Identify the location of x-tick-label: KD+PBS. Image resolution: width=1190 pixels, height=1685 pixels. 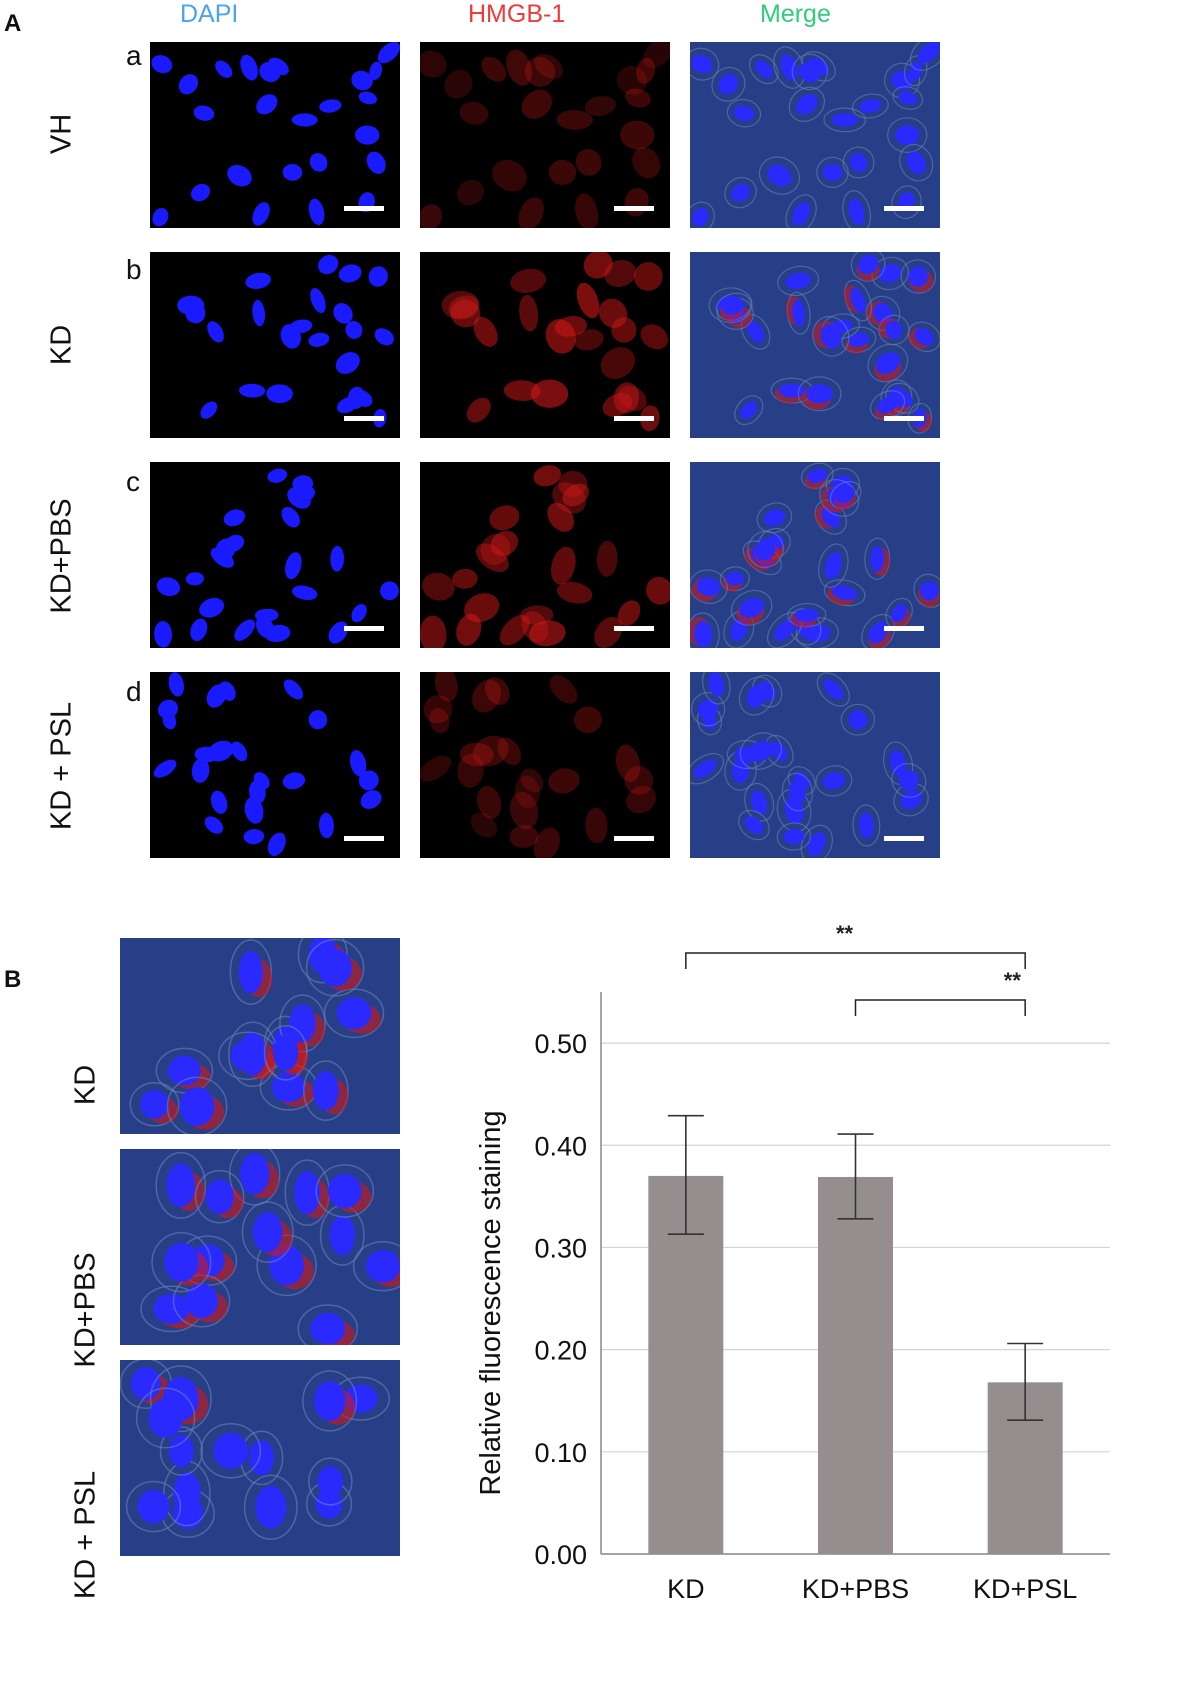
(855, 1589).